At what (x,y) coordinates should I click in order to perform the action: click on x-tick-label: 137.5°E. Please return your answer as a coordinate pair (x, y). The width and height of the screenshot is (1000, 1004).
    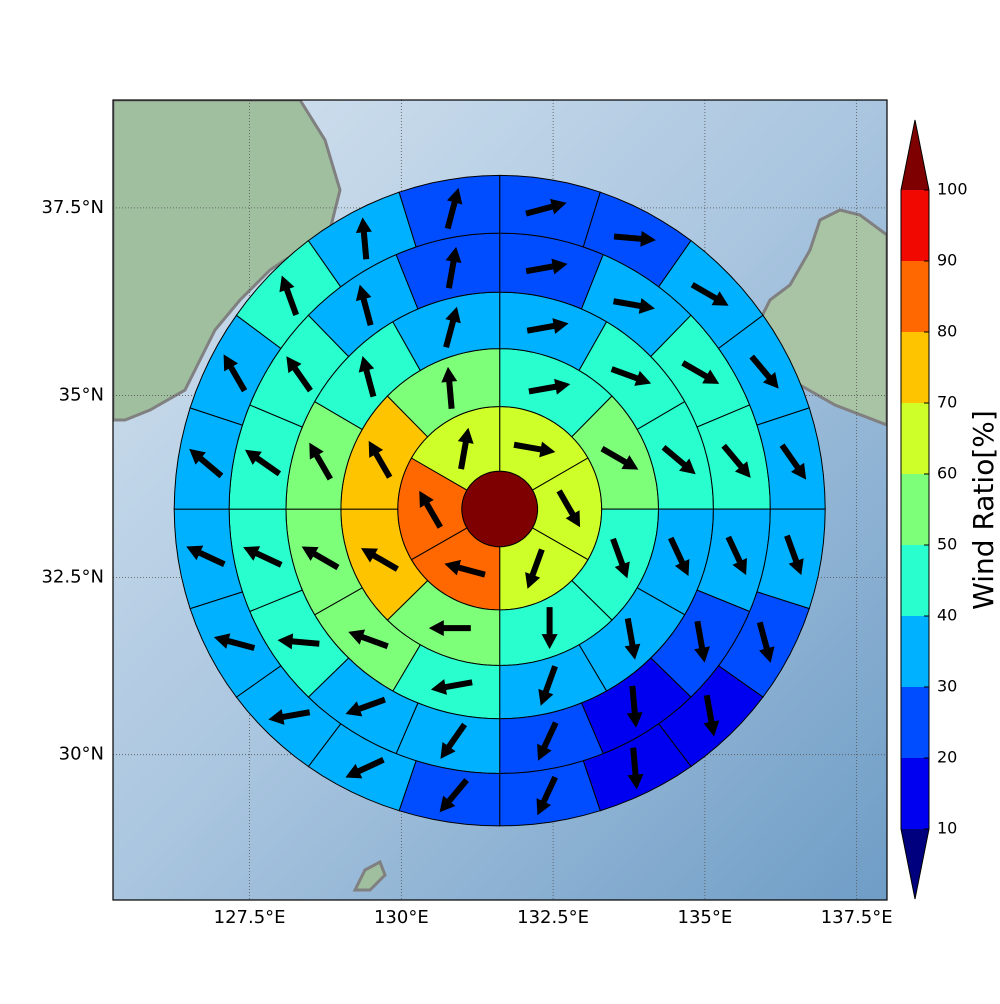
    Looking at the image, I should click on (857, 917).